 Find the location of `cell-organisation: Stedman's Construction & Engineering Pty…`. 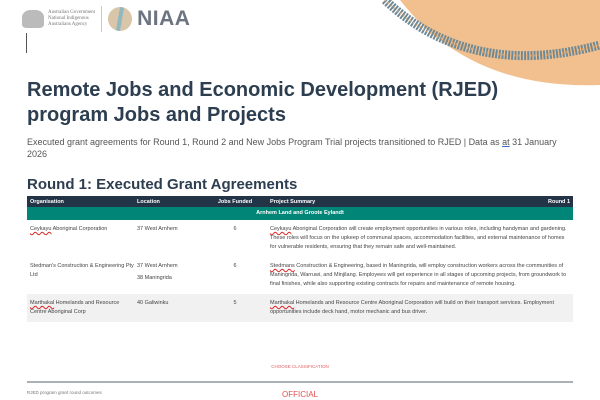

cell-organisation: Stedman's Construction & Engineering Pty… is located at coordinates (82, 275).